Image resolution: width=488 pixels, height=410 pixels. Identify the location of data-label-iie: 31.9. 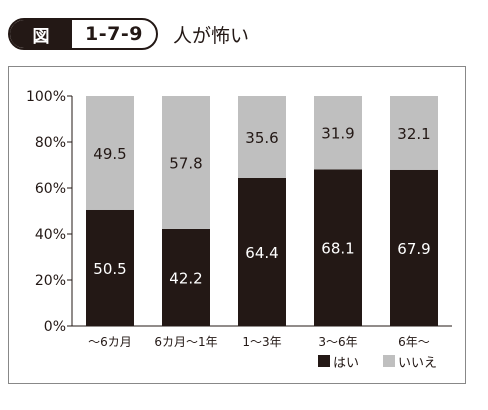
(337, 134).